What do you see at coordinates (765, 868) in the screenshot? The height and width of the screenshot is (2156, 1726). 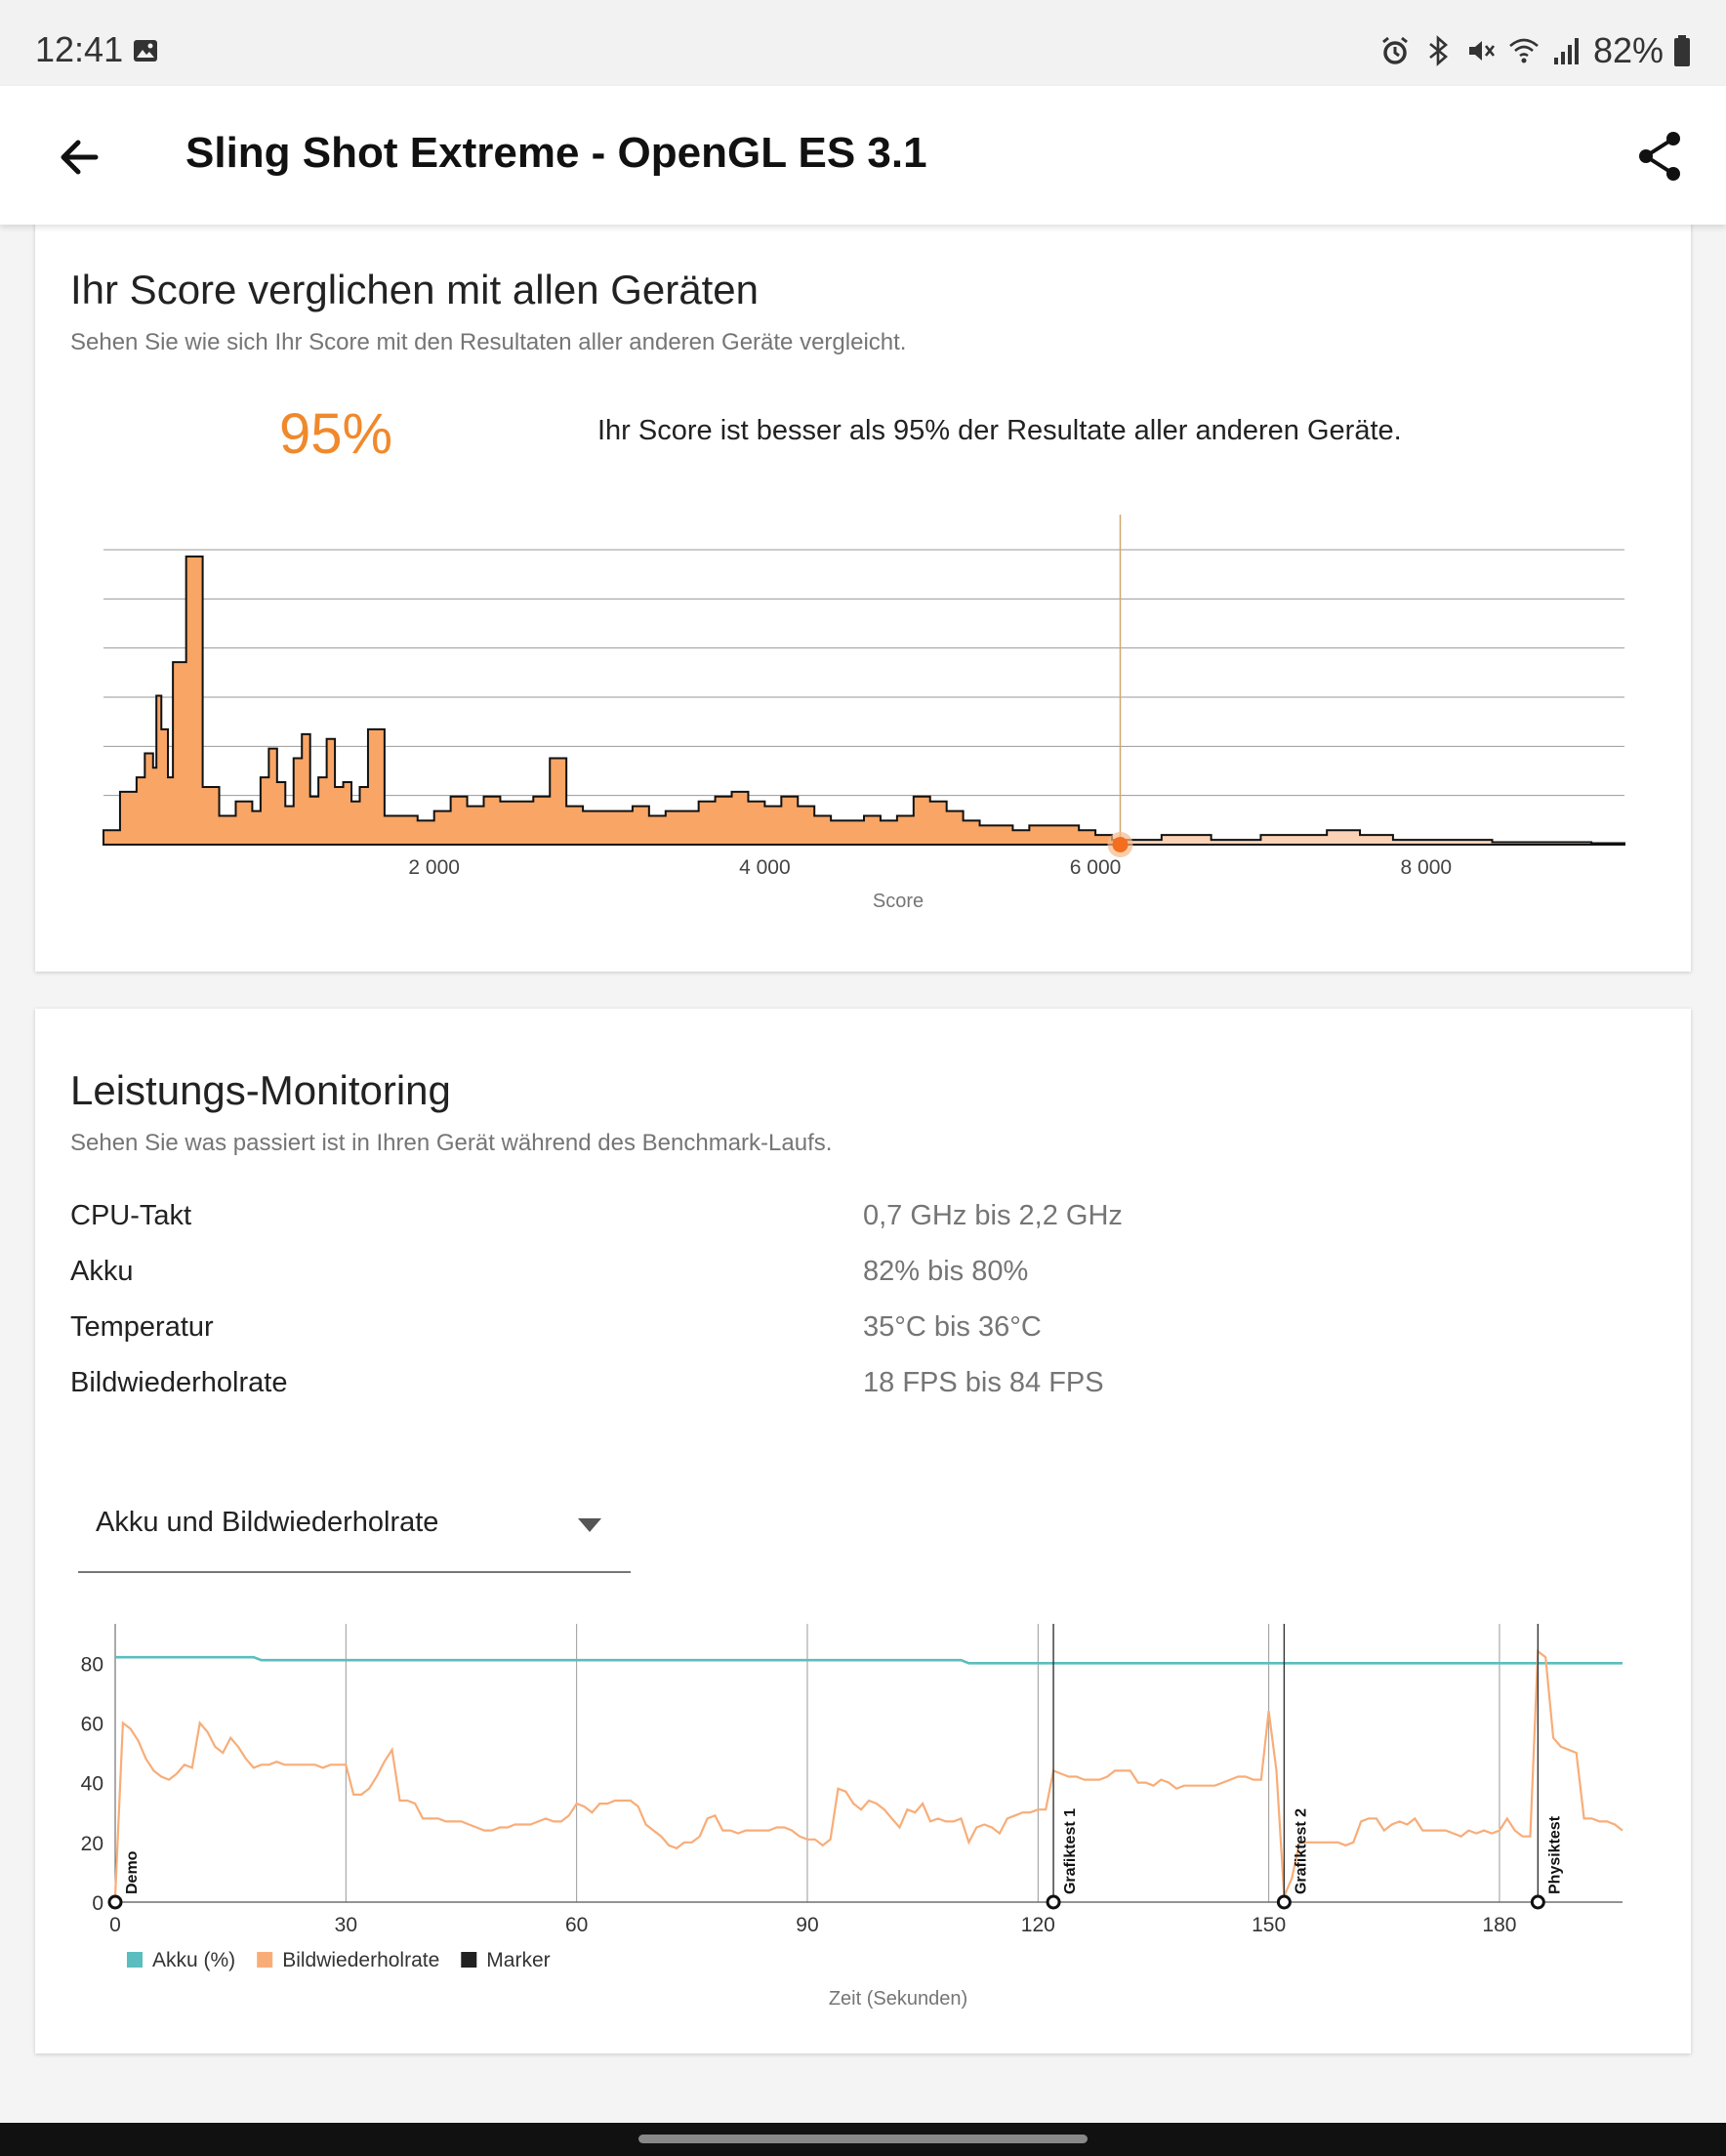 I see `histogram-x-tick-label: 4 000` at bounding box center [765, 868].